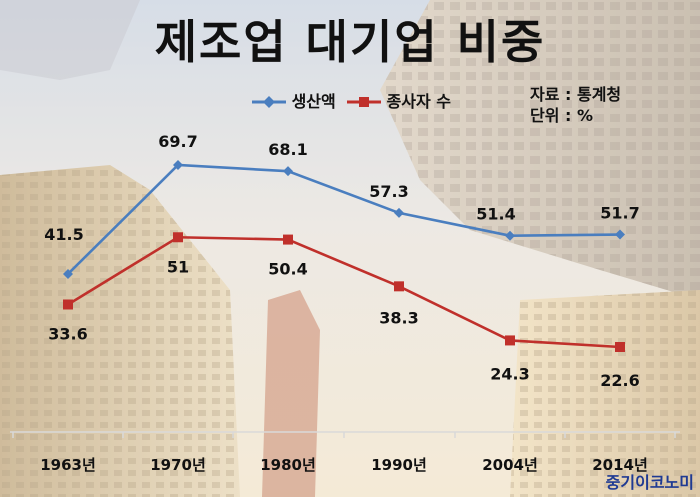 The width and height of the screenshot is (700, 497). What do you see at coordinates (619, 213) in the screenshot?
I see `data-label: 51.7` at bounding box center [619, 213].